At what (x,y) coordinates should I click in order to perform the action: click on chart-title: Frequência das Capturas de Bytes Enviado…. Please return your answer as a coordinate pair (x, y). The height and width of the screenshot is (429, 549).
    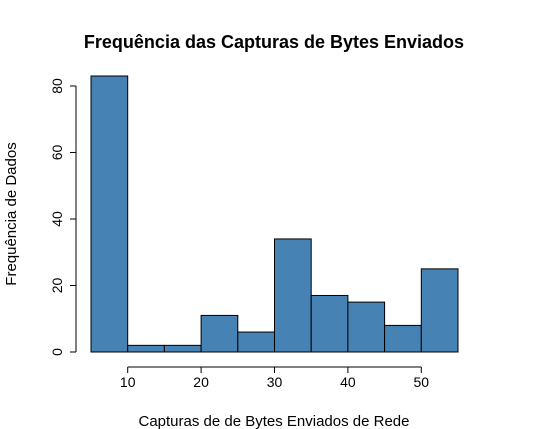
    Looking at the image, I should click on (274, 42).